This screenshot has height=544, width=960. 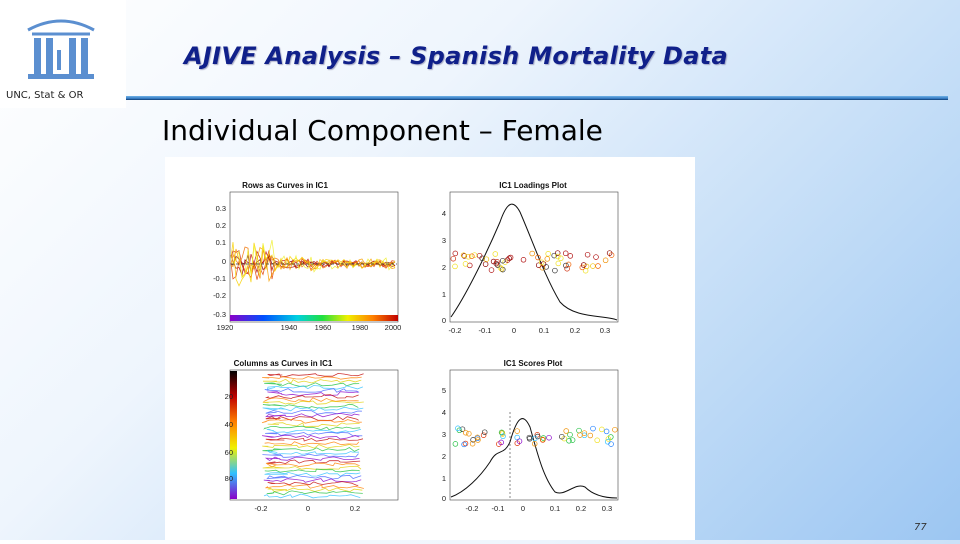 What do you see at coordinates (393, 327) in the screenshot?
I see `tick: 2000` at bounding box center [393, 327].